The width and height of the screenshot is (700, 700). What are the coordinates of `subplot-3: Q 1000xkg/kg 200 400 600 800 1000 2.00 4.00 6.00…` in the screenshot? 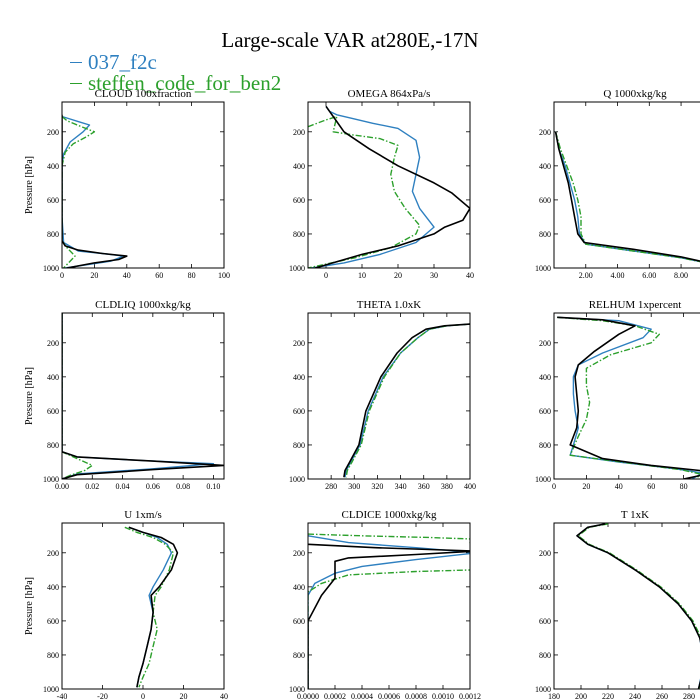 It's located at (617, 184).